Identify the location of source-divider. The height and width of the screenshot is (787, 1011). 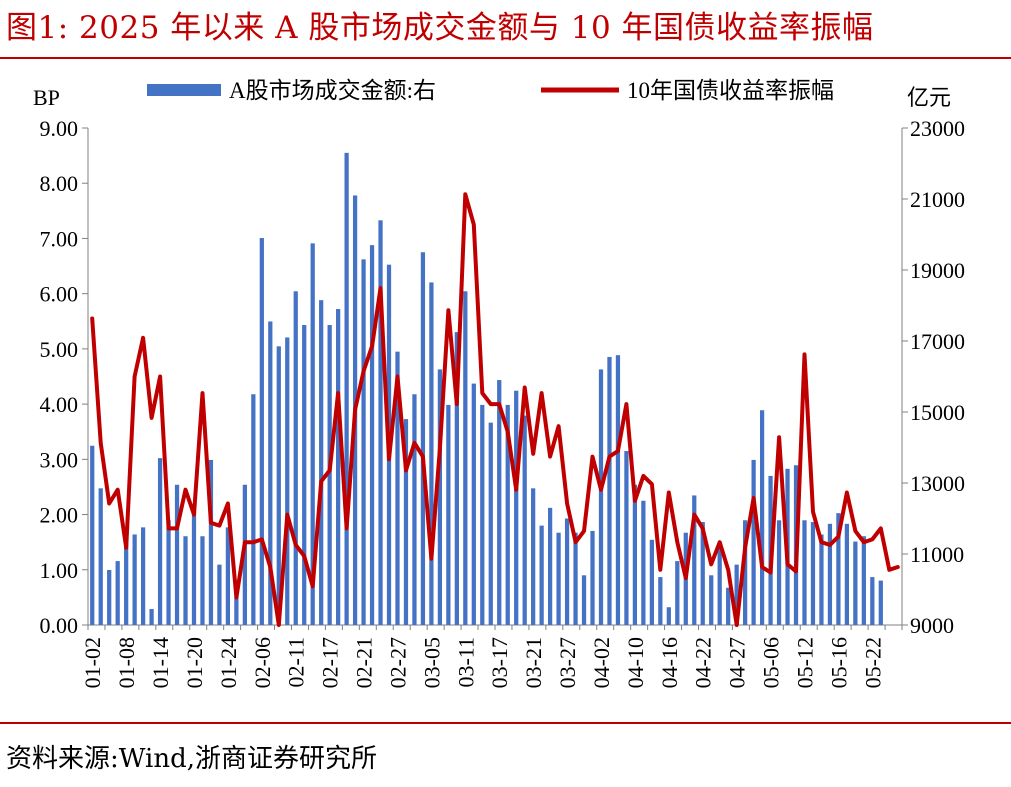
(505, 723).